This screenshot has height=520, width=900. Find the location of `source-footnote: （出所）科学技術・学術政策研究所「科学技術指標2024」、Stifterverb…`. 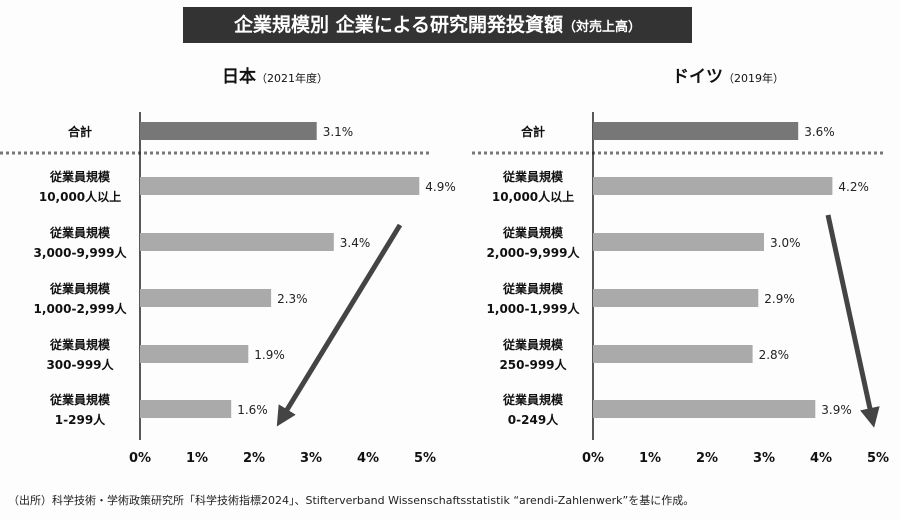

source-footnote: （出所）科学技術・学術政策研究所「科学技術指標2024」、Stifterverb… is located at coordinates (351, 500).